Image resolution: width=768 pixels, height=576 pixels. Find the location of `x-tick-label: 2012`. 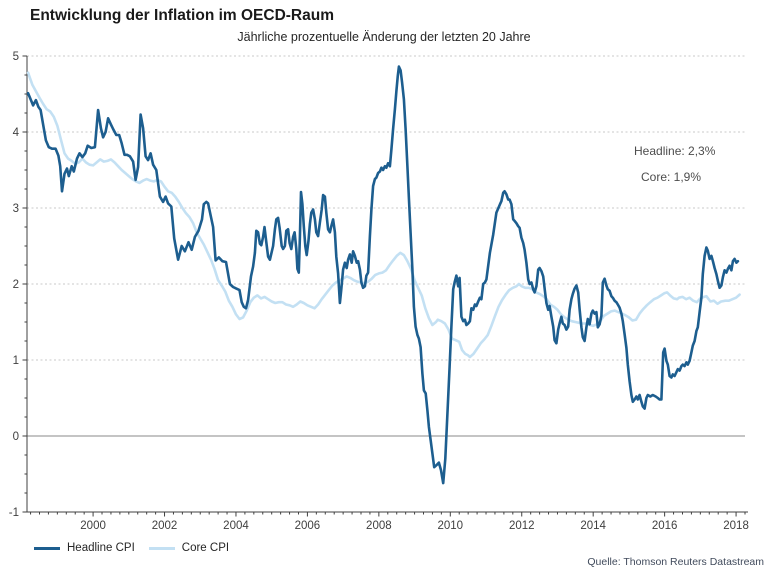

x-tick-label: 2012 is located at coordinates (522, 526).